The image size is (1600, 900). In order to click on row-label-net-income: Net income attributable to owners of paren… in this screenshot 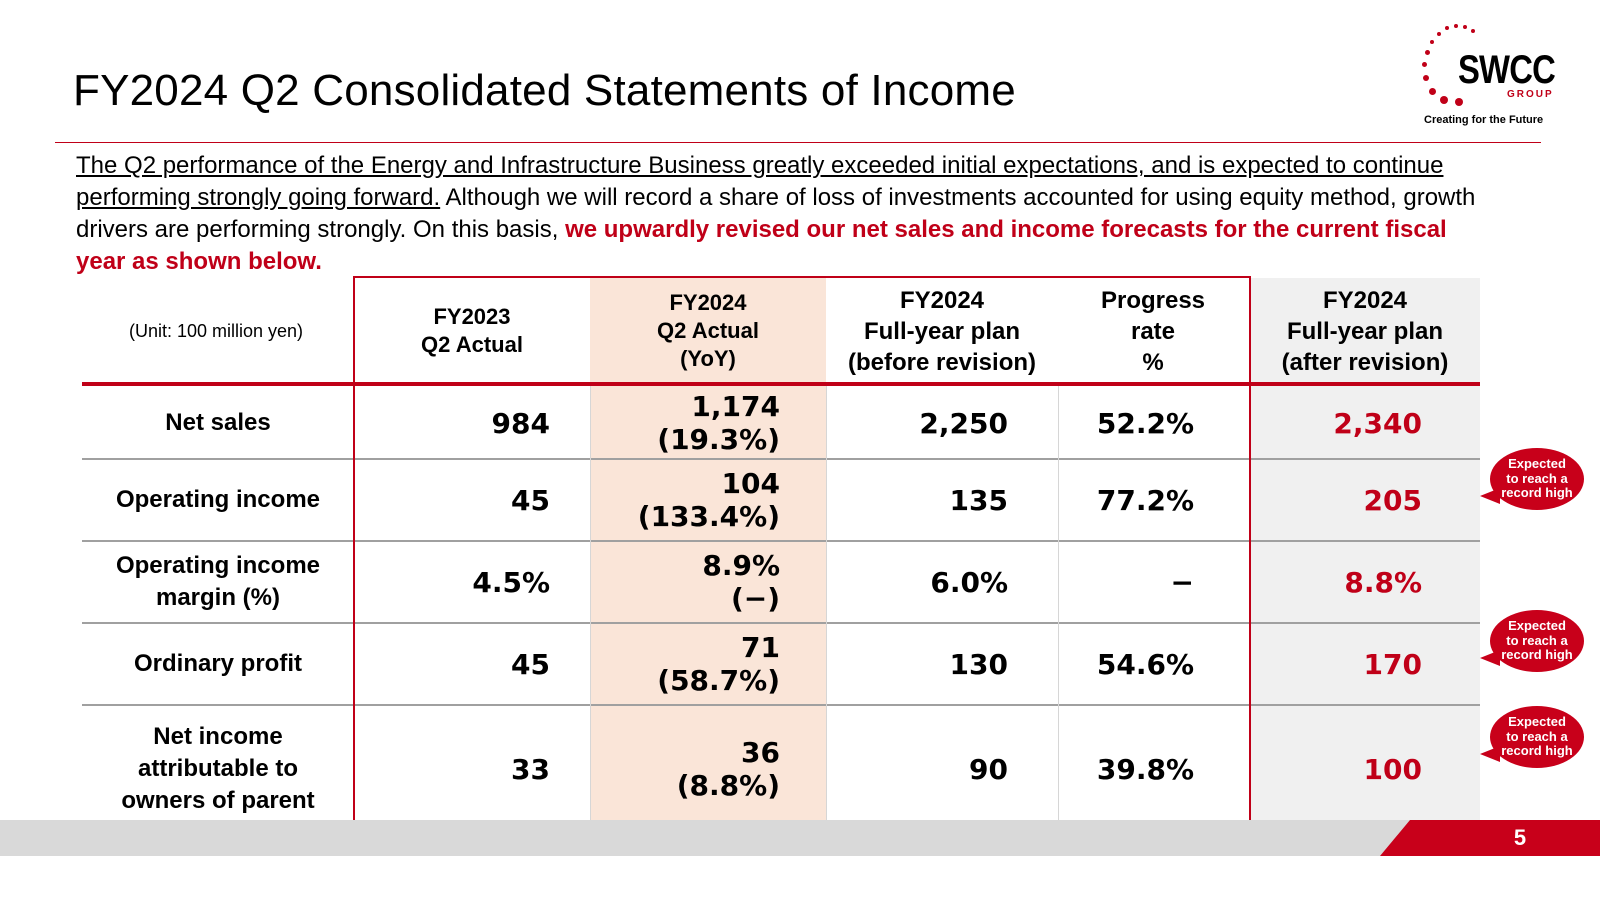, I will do `click(218, 769)`.